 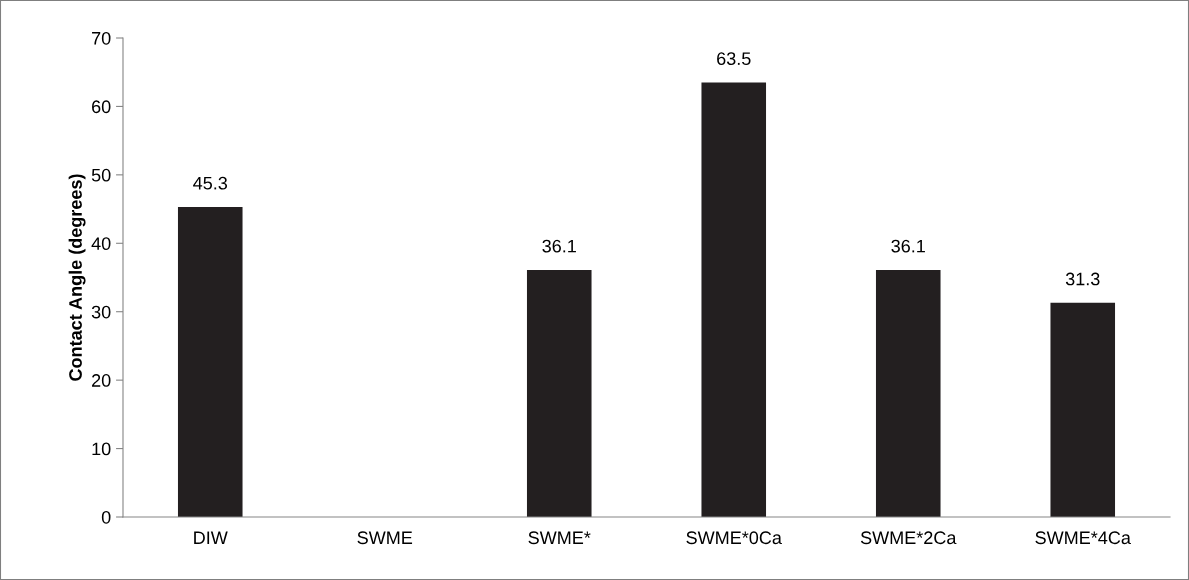 I want to click on y-tick-label: 70, so click(x=101, y=38).